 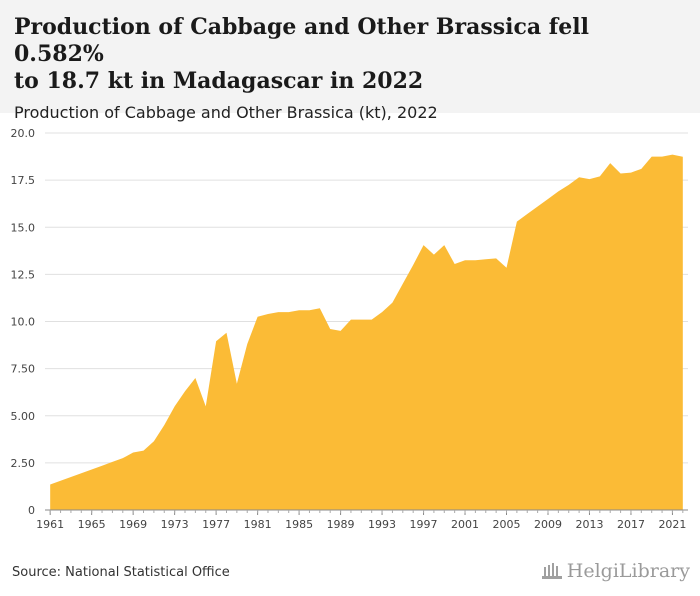 I want to click on x-tick-label: 1969, so click(x=133, y=524).